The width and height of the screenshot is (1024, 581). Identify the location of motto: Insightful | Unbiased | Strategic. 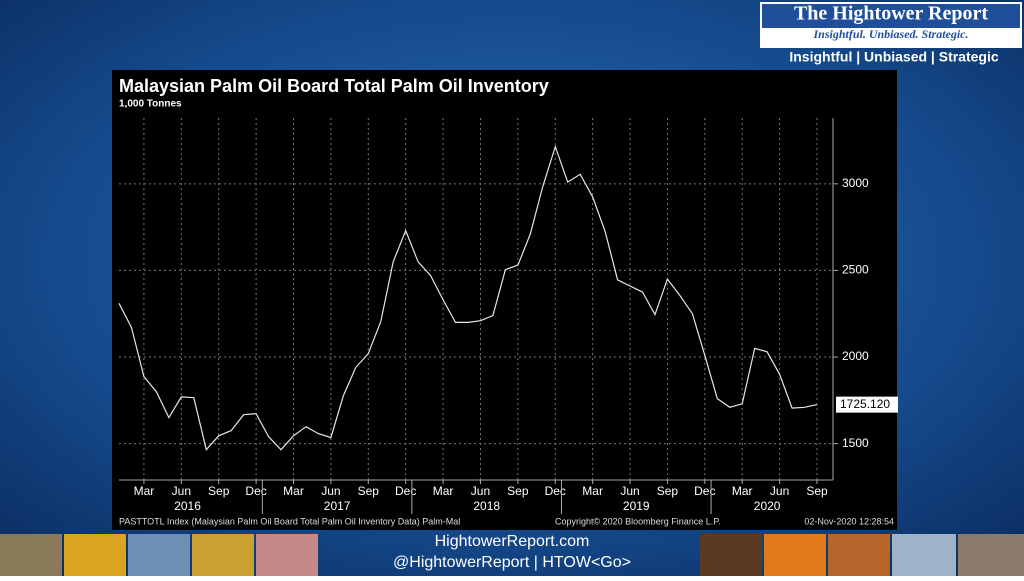
(894, 57).